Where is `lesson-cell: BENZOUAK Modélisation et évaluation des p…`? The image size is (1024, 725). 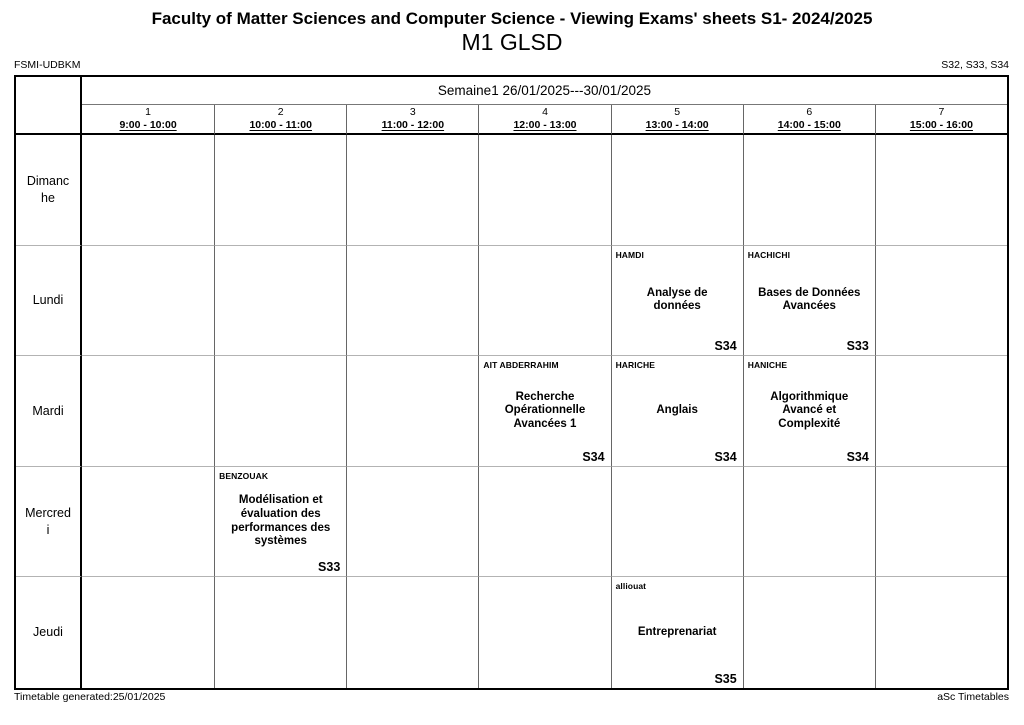 lesson-cell: BENZOUAK Modélisation et évaluation des p… is located at coordinates (280, 522).